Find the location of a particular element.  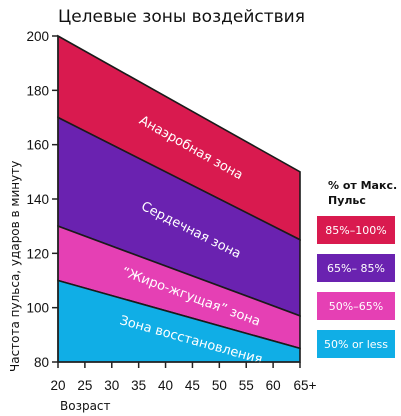

y-axis-label: Частота пульса, ударов в минуту is located at coordinates (15, 266).